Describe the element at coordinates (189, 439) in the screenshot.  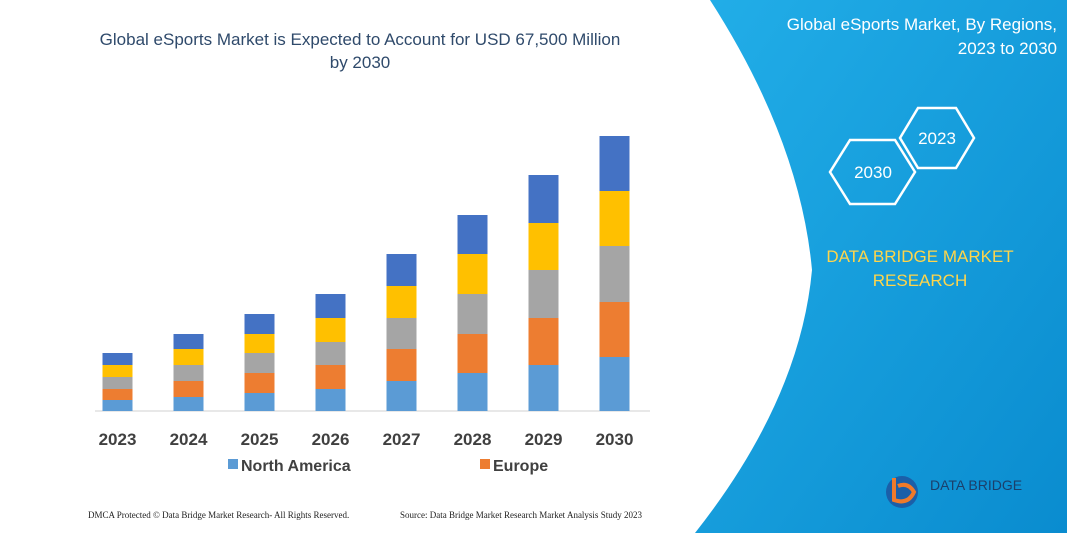
I see `x-tick-label: 2024` at that location.